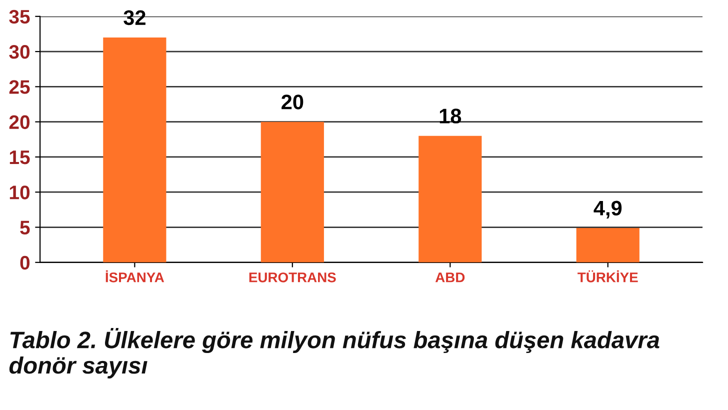 The image size is (728, 410). Describe the element at coordinates (25, 263) in the screenshot. I see `y-tick-label: 0` at that location.